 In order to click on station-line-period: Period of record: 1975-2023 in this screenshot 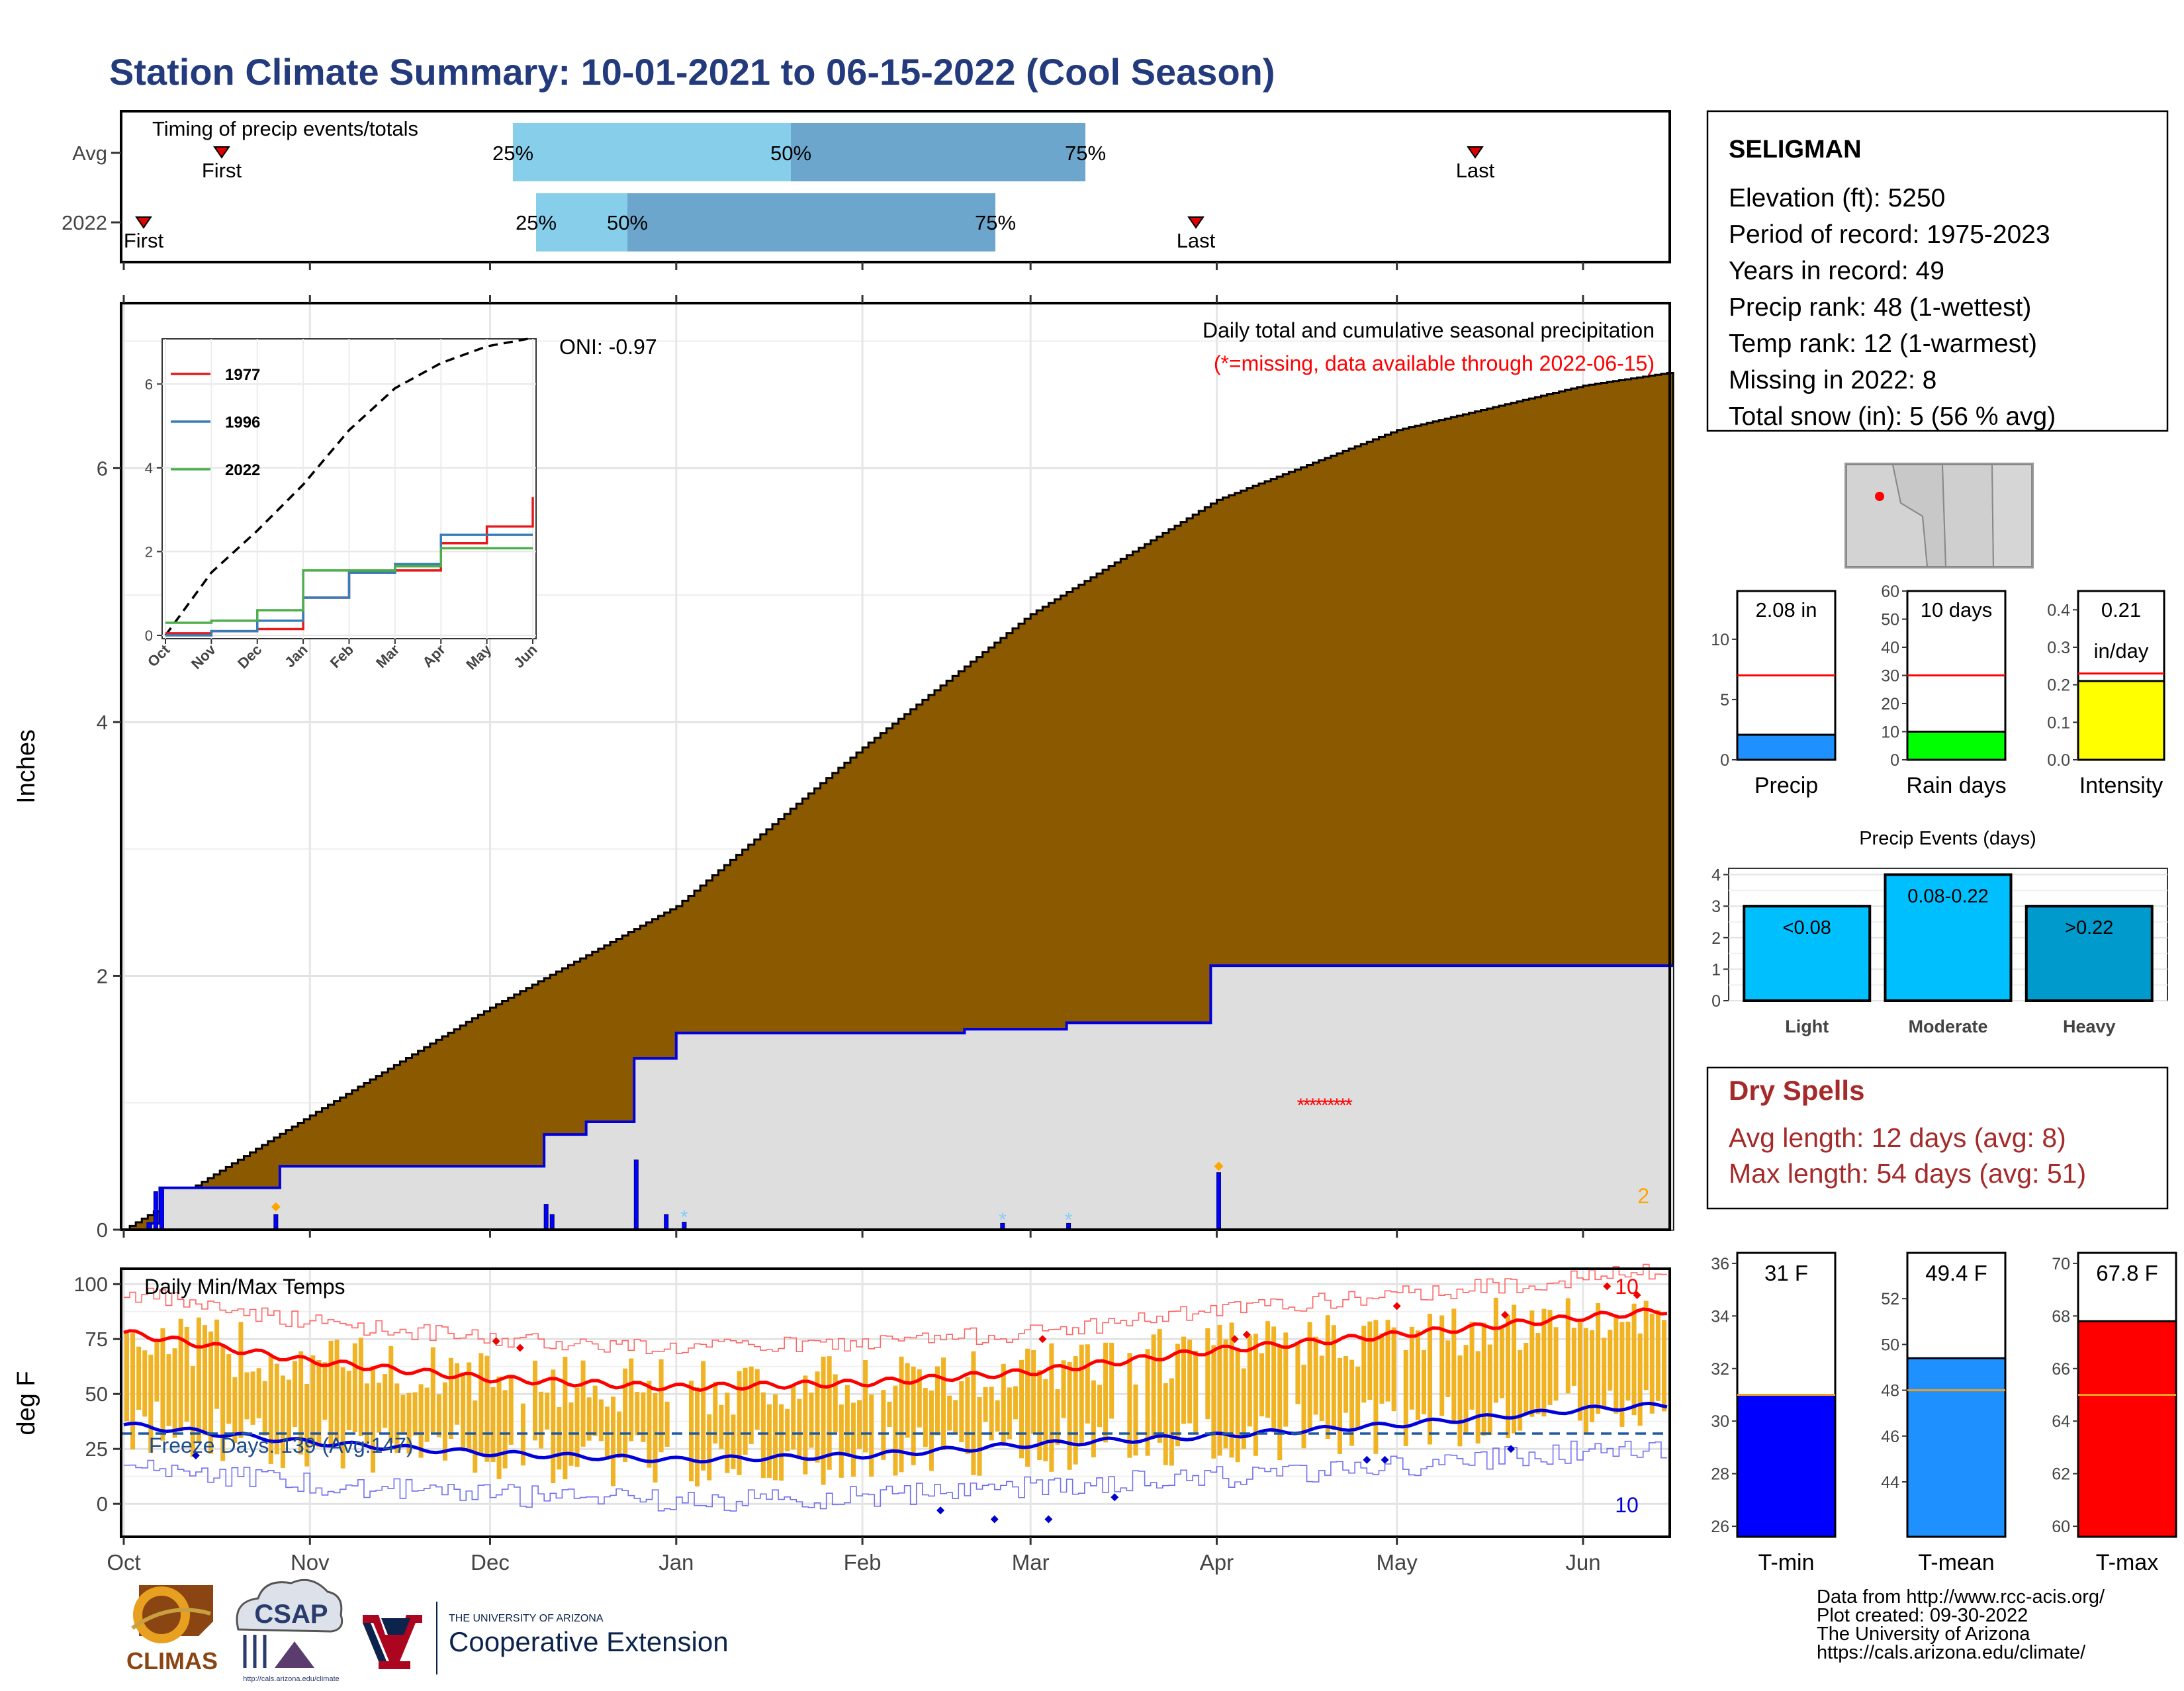, I will do `click(1889, 235)`.